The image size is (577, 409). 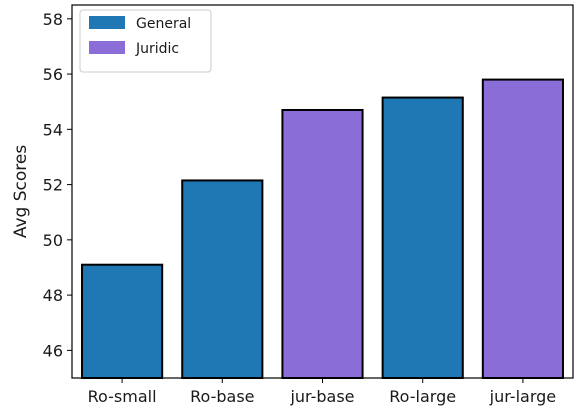 I want to click on bar-ro-base, so click(x=222, y=279).